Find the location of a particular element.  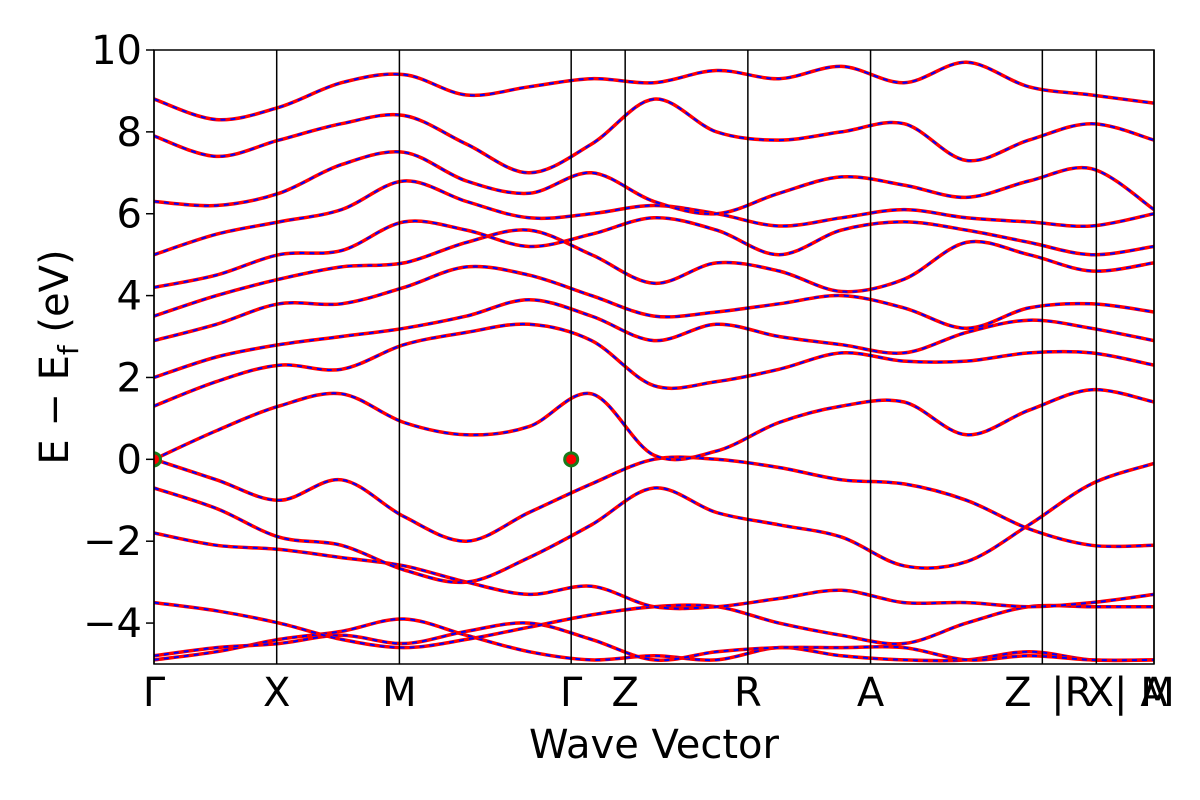

x-tick-label-3: Γ is located at coordinates (571, 693).